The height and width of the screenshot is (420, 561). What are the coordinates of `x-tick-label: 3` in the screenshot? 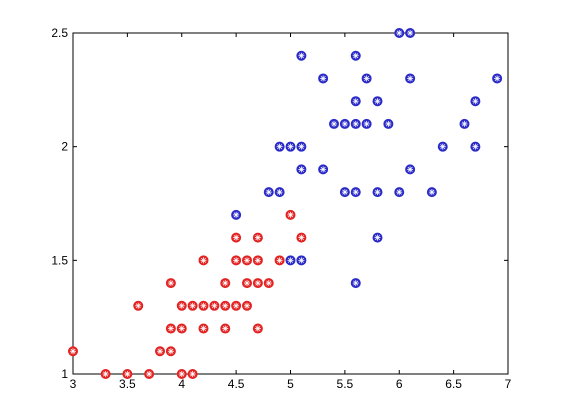 It's located at (73, 384).